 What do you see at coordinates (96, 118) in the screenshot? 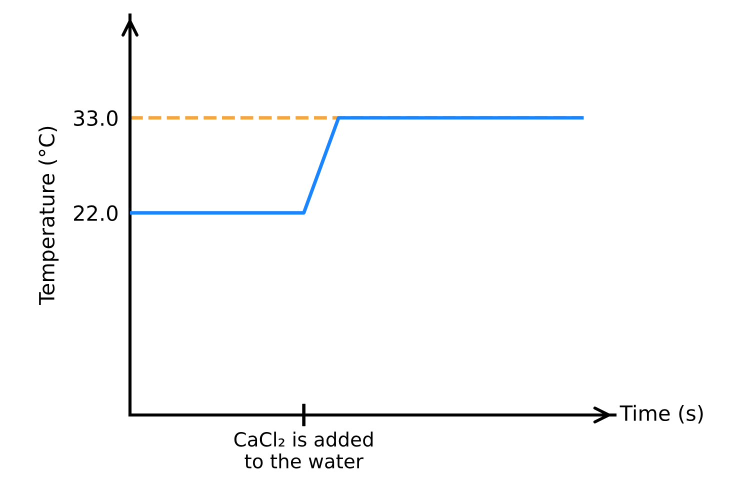
I see `y-tick-label: 33.0` at bounding box center [96, 118].